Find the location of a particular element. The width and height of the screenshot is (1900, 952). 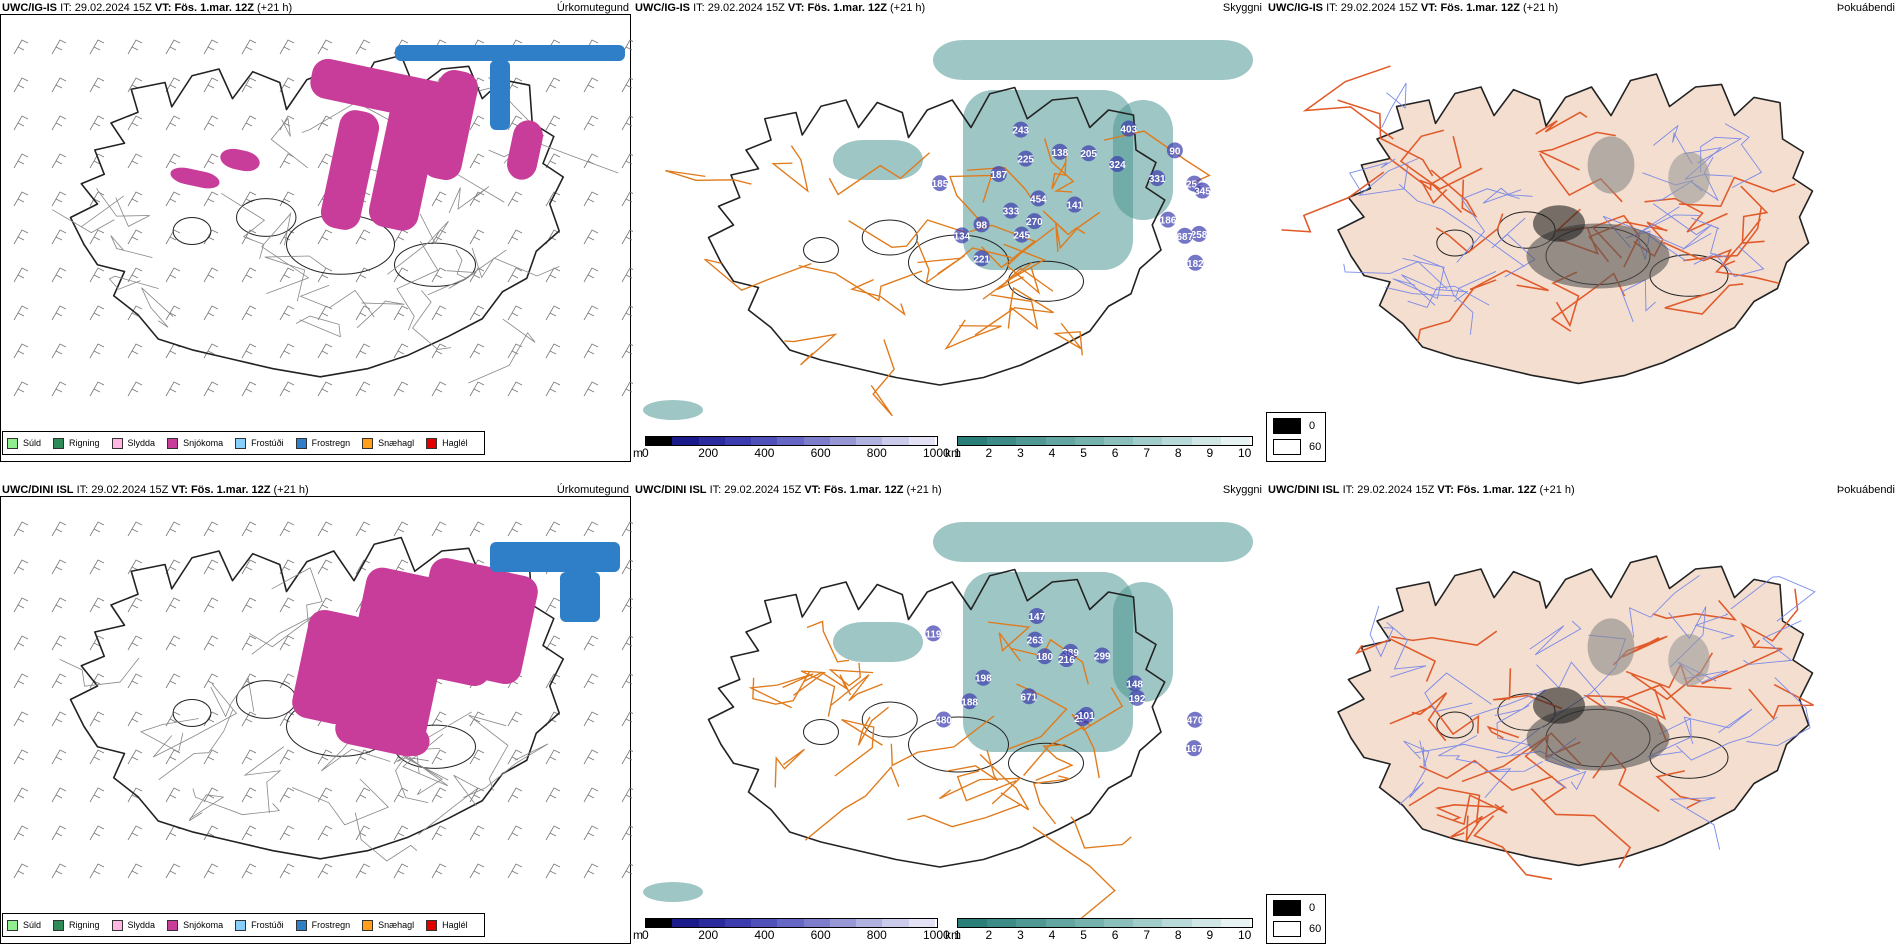

colorbar-tick: 800 is located at coordinates (876, 935).